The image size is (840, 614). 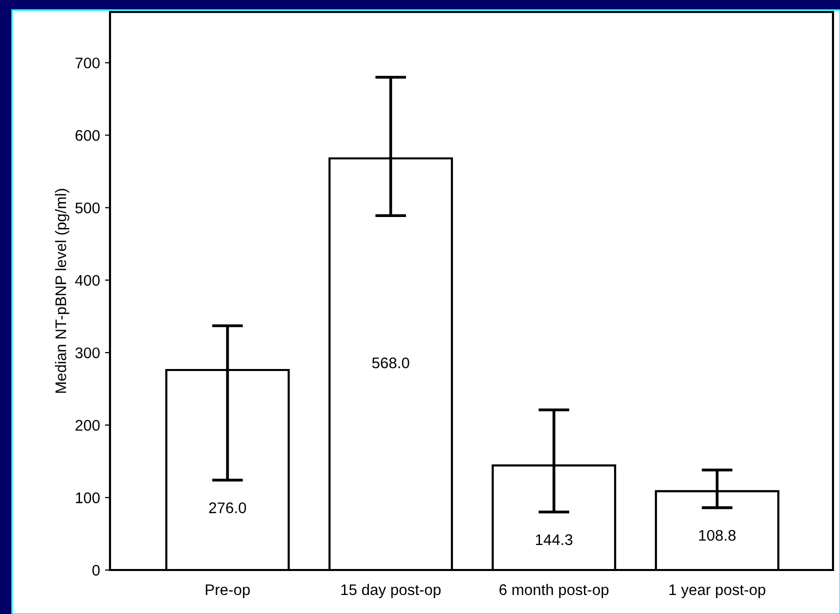 I want to click on y-tick-label: 500, so click(x=87, y=208).